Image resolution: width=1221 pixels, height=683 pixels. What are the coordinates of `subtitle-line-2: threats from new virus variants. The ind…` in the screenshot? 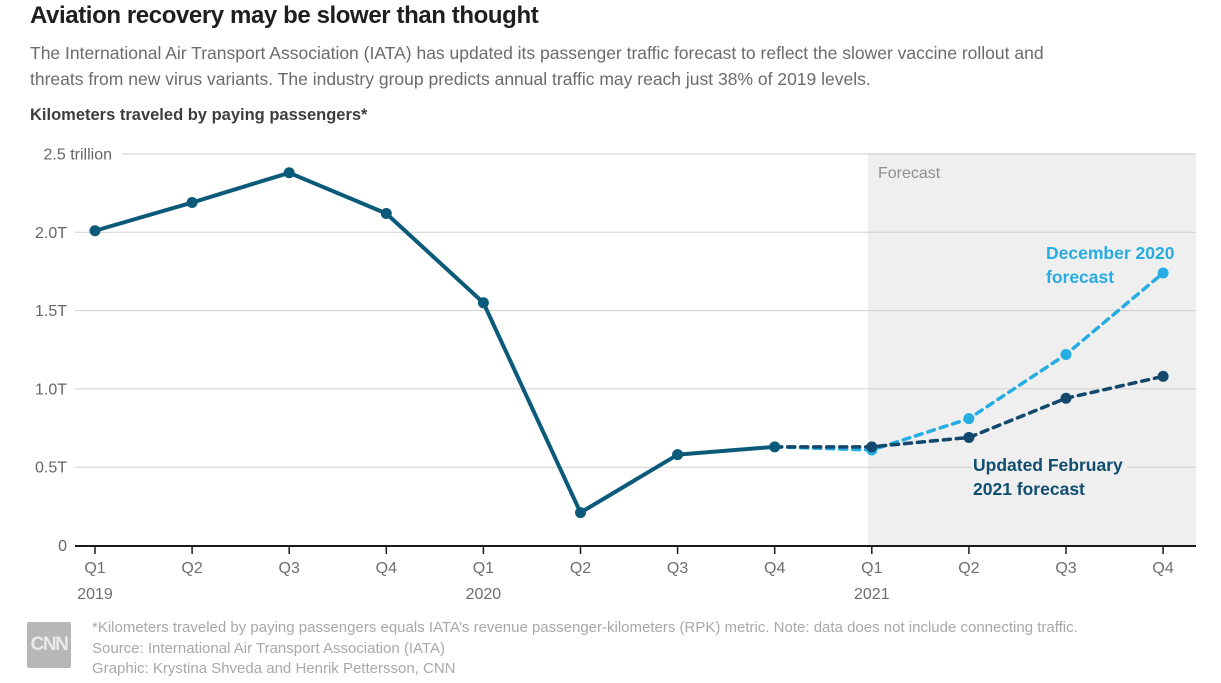 It's located at (450, 79).